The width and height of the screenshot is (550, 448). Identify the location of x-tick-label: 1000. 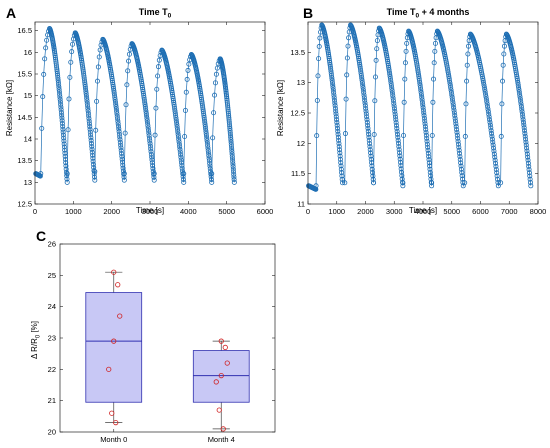
(336, 211).